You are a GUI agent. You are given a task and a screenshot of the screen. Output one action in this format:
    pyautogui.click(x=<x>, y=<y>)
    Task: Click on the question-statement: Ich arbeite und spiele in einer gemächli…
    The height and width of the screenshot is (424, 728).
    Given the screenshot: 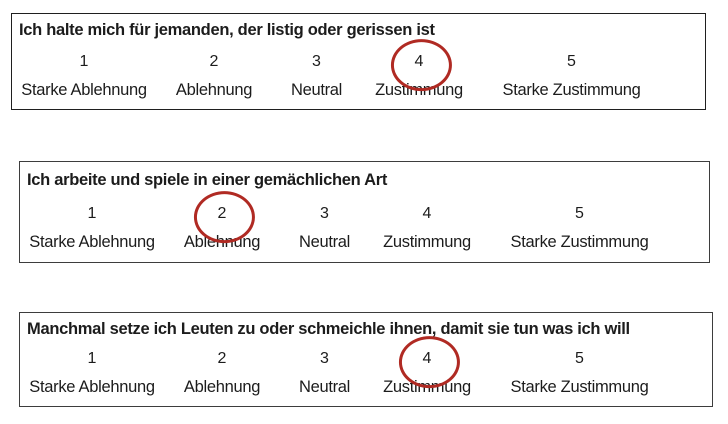 What is the action you would take?
    pyautogui.click(x=207, y=180)
    